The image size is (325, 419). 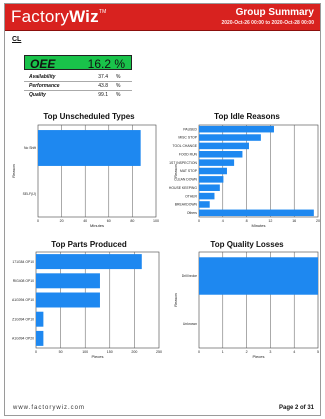 I want to click on metric-name: Performance, so click(x=44, y=86).